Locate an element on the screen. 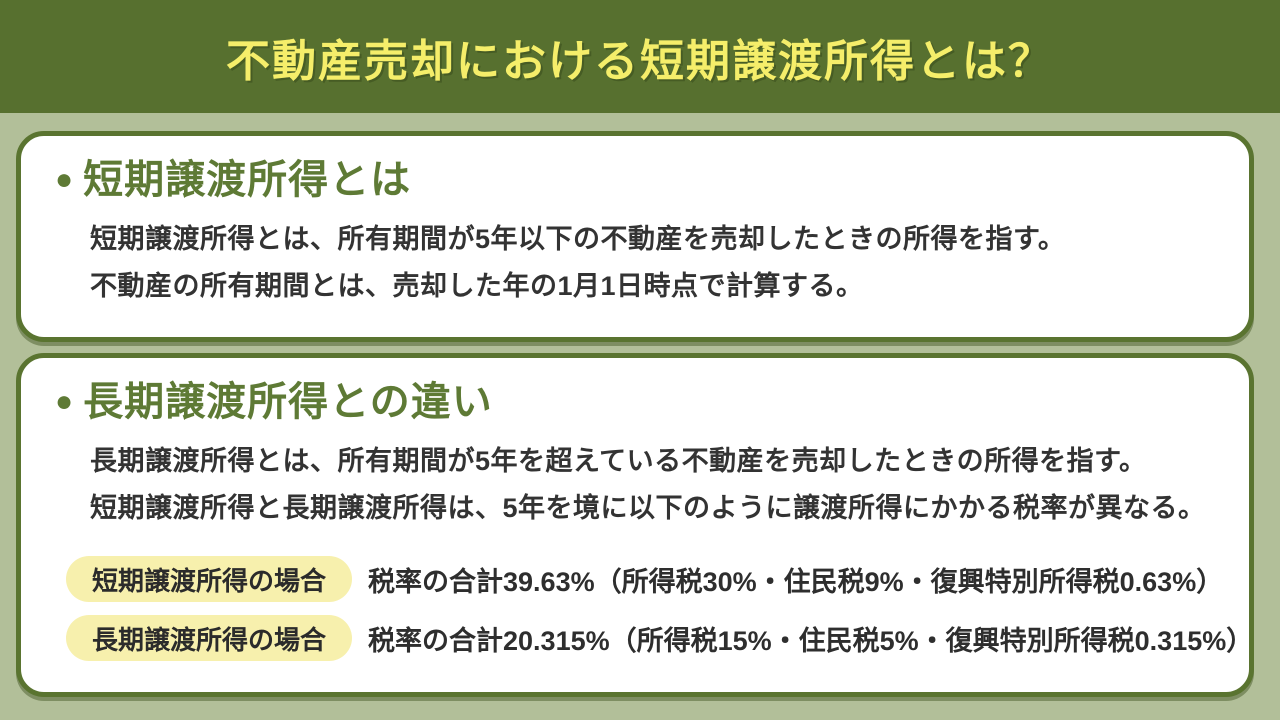 This screenshot has height=720, width=1280. section-heading: ● 短期譲渡所得とは is located at coordinates (652, 180).